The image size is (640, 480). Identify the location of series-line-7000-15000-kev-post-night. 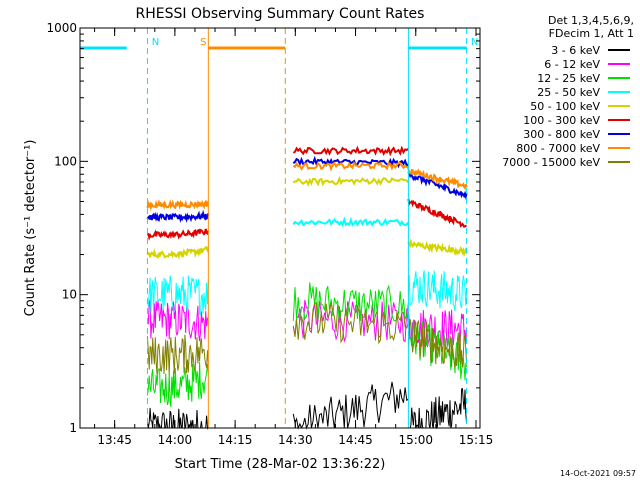
(437, 343).